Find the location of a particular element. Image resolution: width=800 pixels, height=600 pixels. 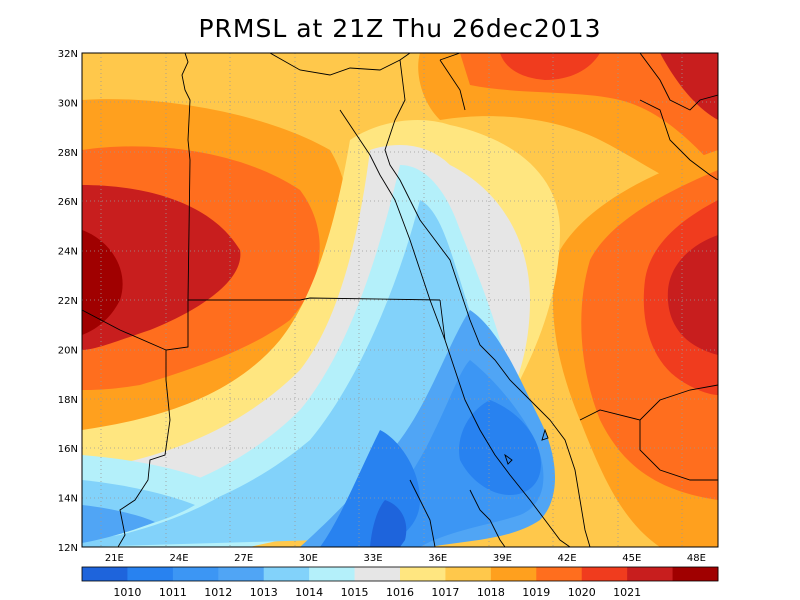

colorbar-frame is located at coordinates (400, 574).